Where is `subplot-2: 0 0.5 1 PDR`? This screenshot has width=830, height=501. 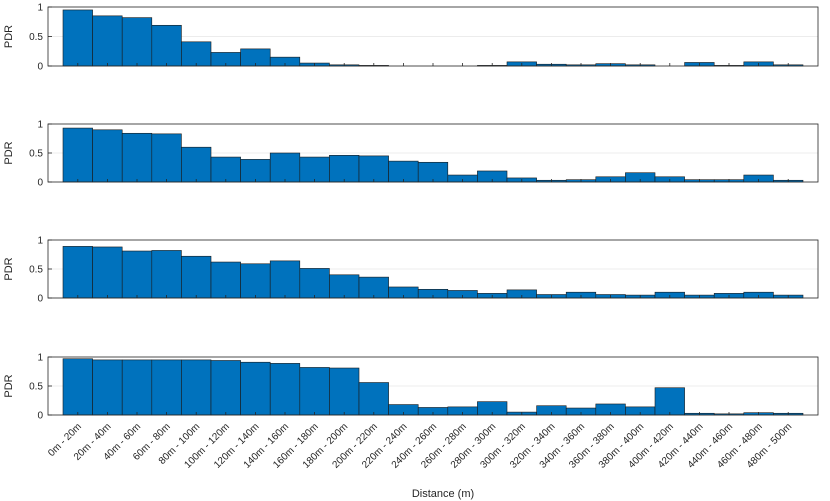
subplot-2: 0 0.5 1 PDR is located at coordinates (411, 154).